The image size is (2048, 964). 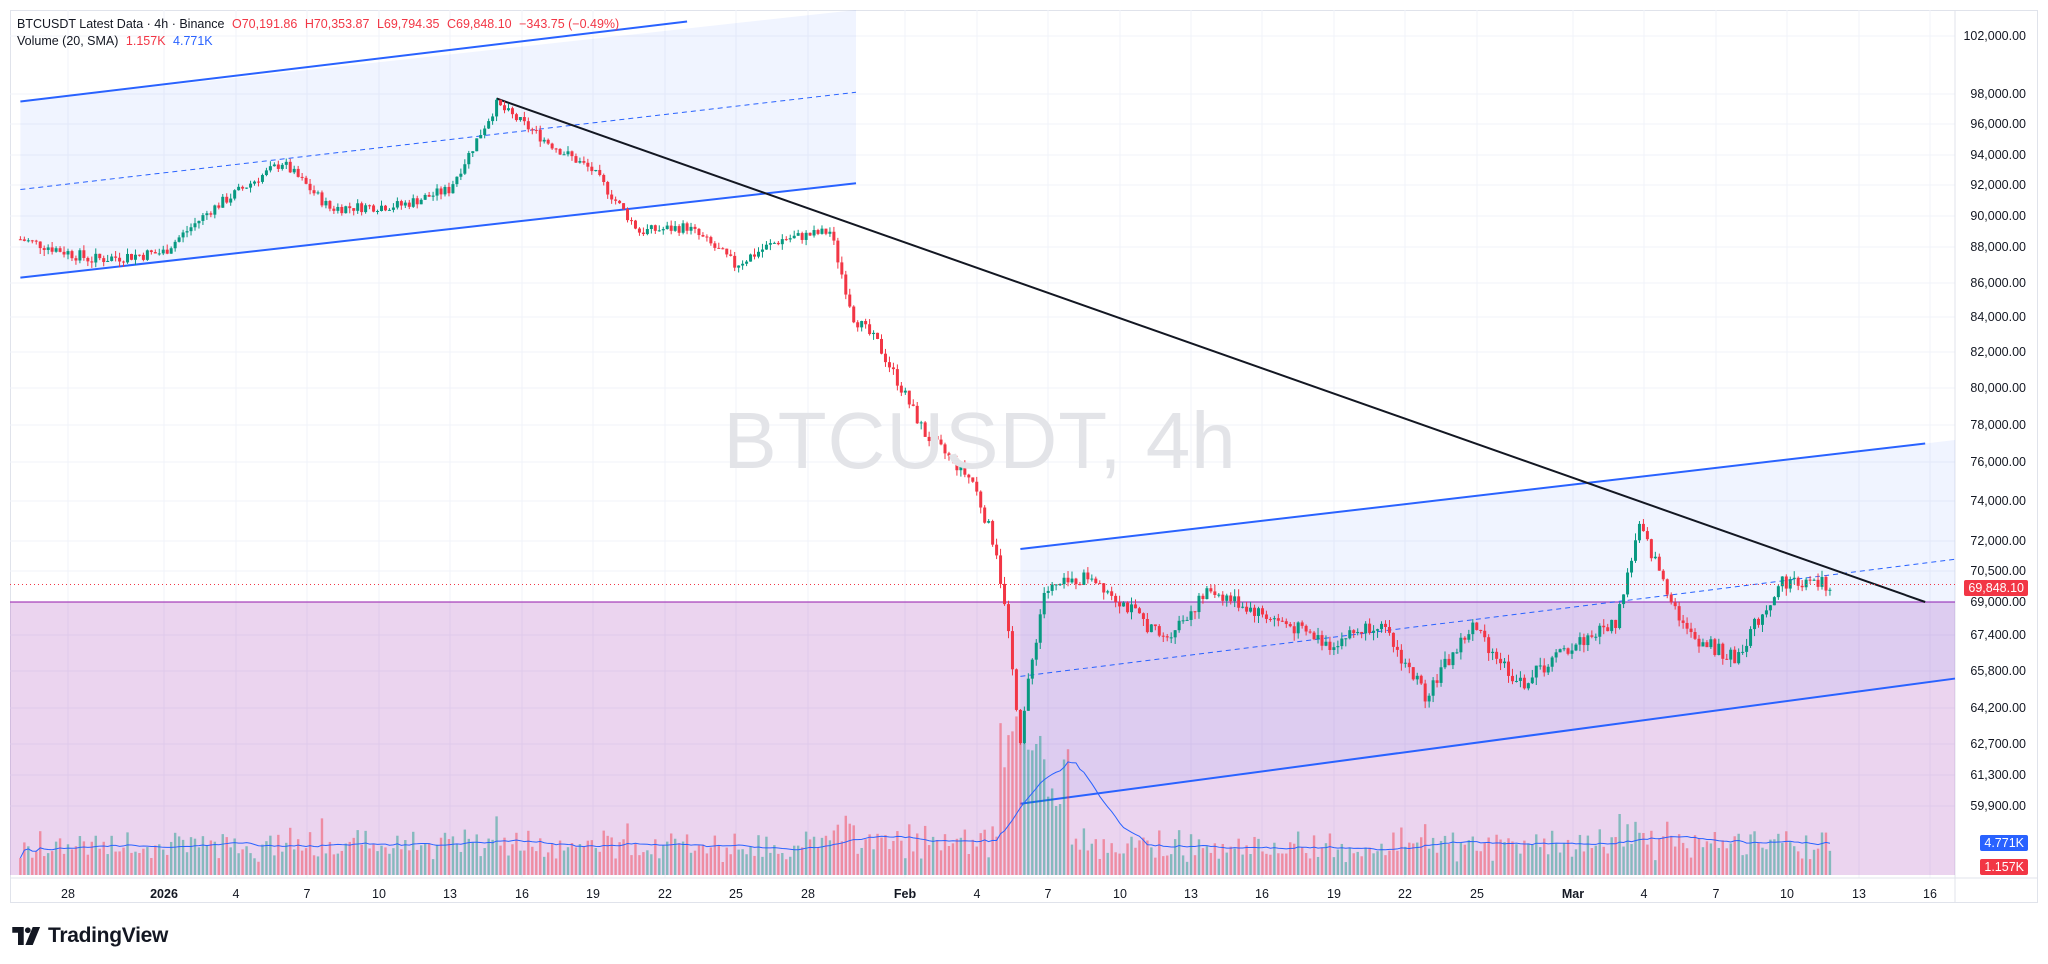 What do you see at coordinates (925, 795) in the screenshot?
I see `volume-bars` at bounding box center [925, 795].